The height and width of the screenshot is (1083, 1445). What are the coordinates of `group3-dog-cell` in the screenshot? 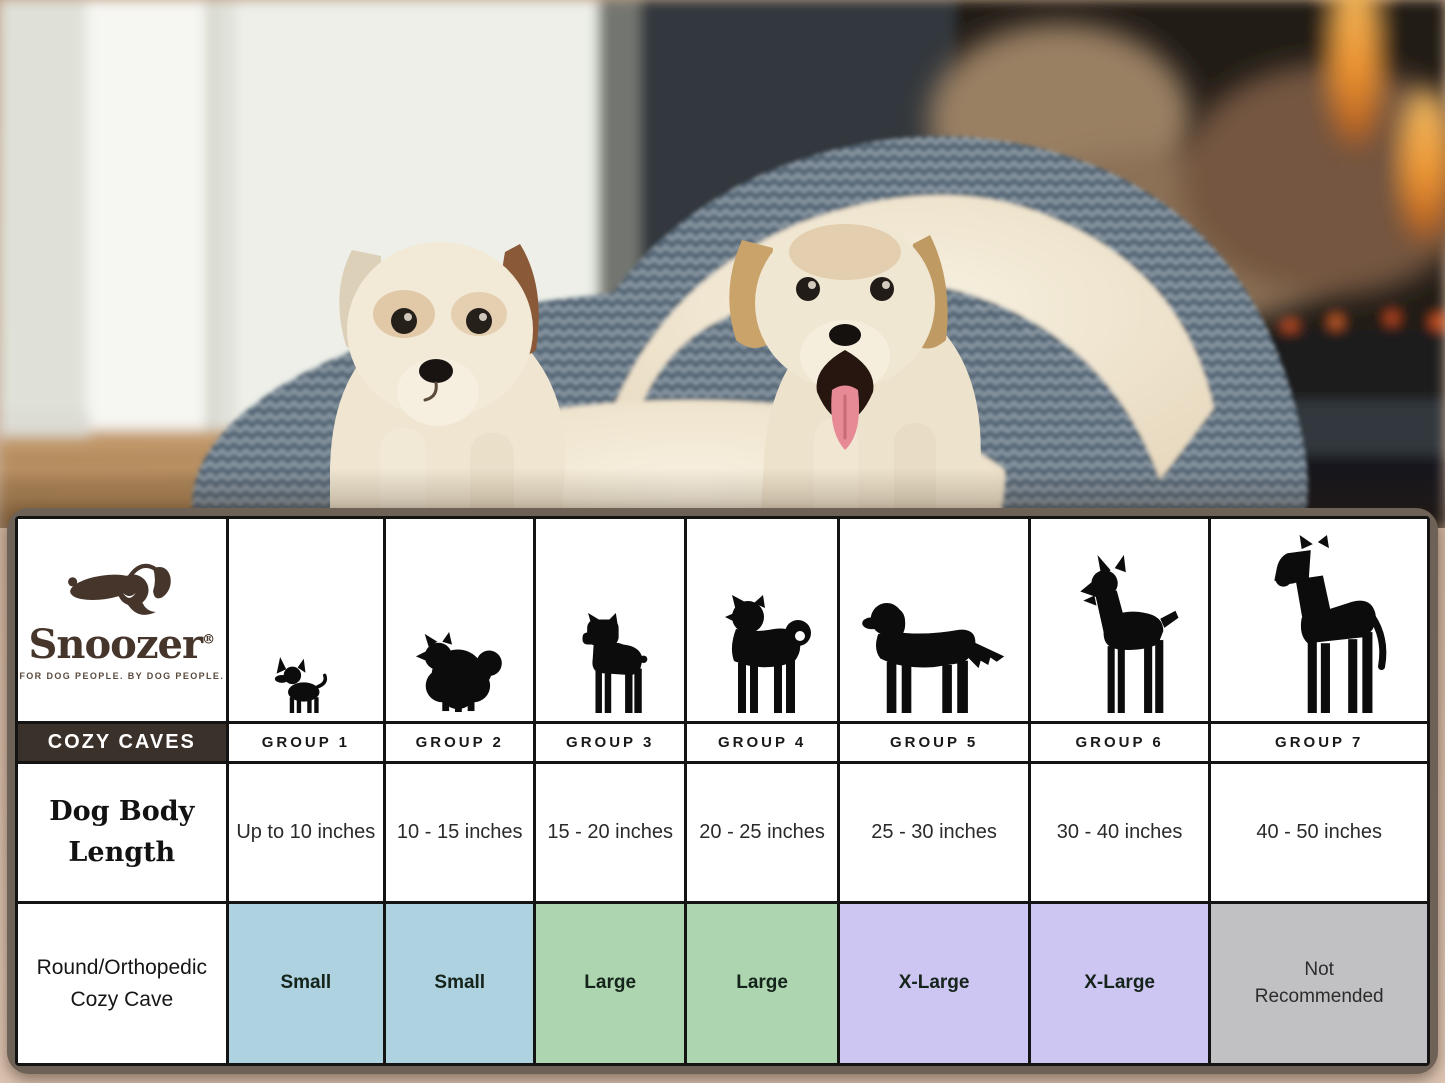 It's located at (611, 621).